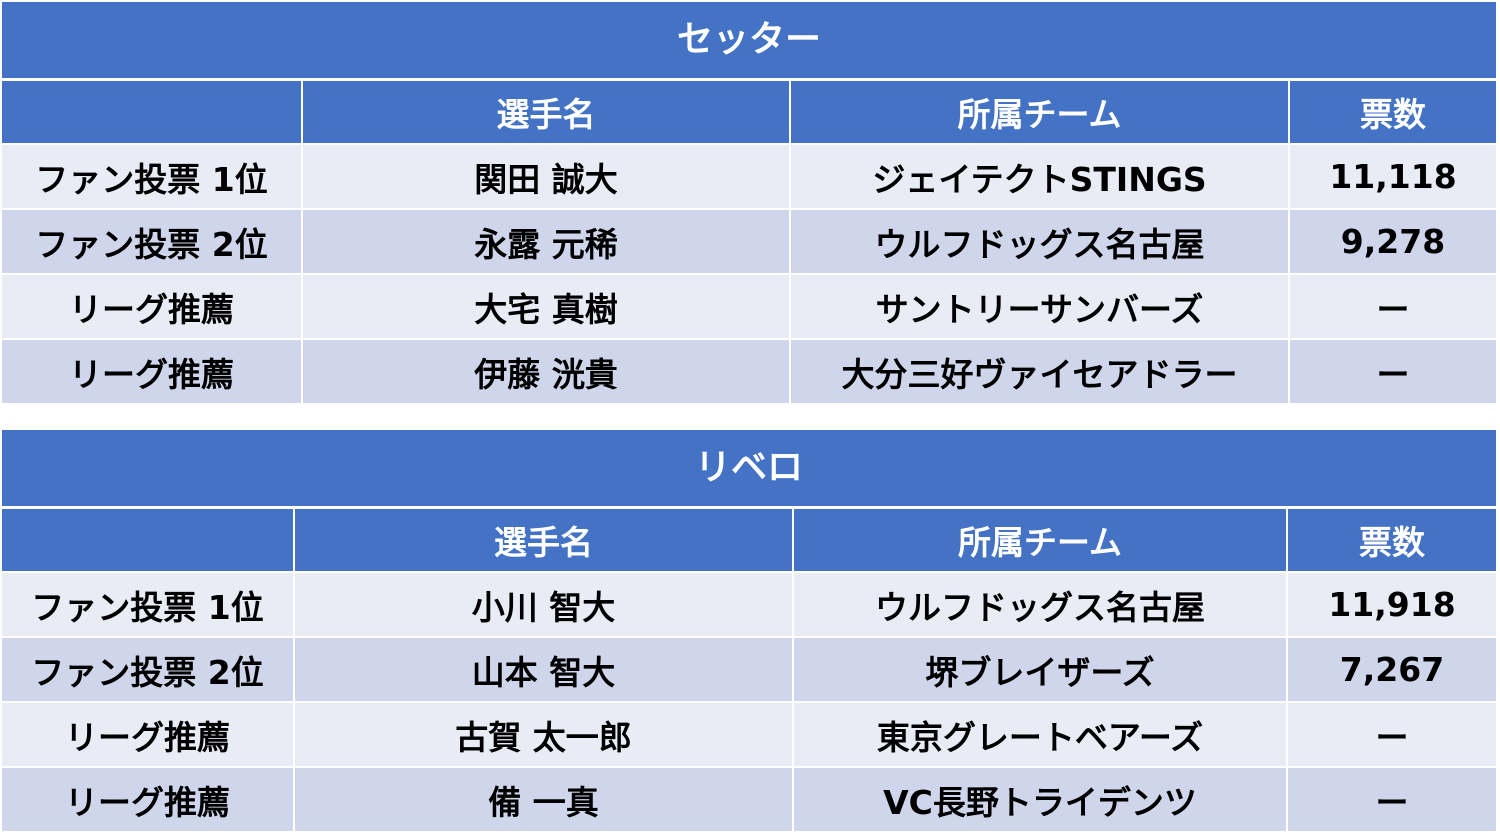 The image size is (1500, 837). I want to click on table-row: リーグ推薦 備 一真 VC長野トライデンツ ー, so click(749, 800).